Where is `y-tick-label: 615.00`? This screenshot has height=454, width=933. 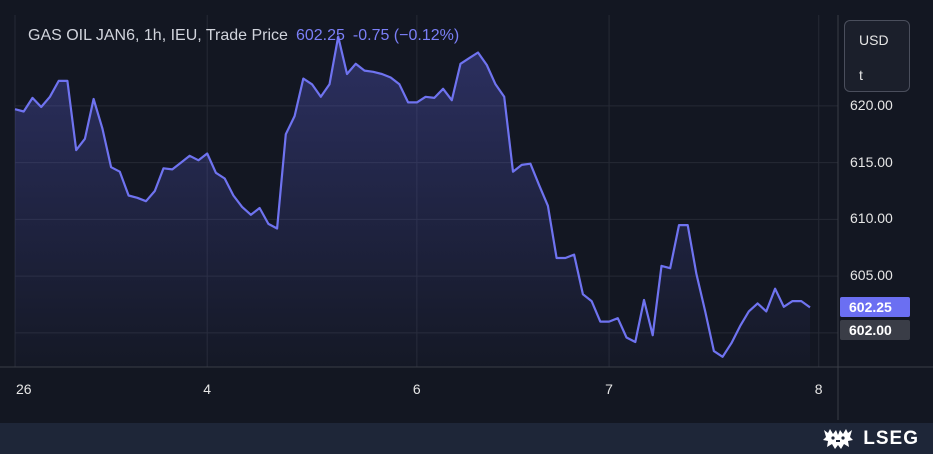 y-tick-label: 615.00 is located at coordinates (871, 161).